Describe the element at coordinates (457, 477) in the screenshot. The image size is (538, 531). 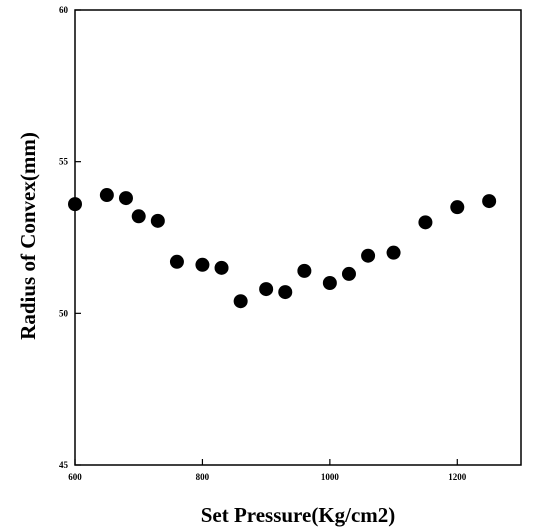
I see `x-tick-label: 1200` at that location.